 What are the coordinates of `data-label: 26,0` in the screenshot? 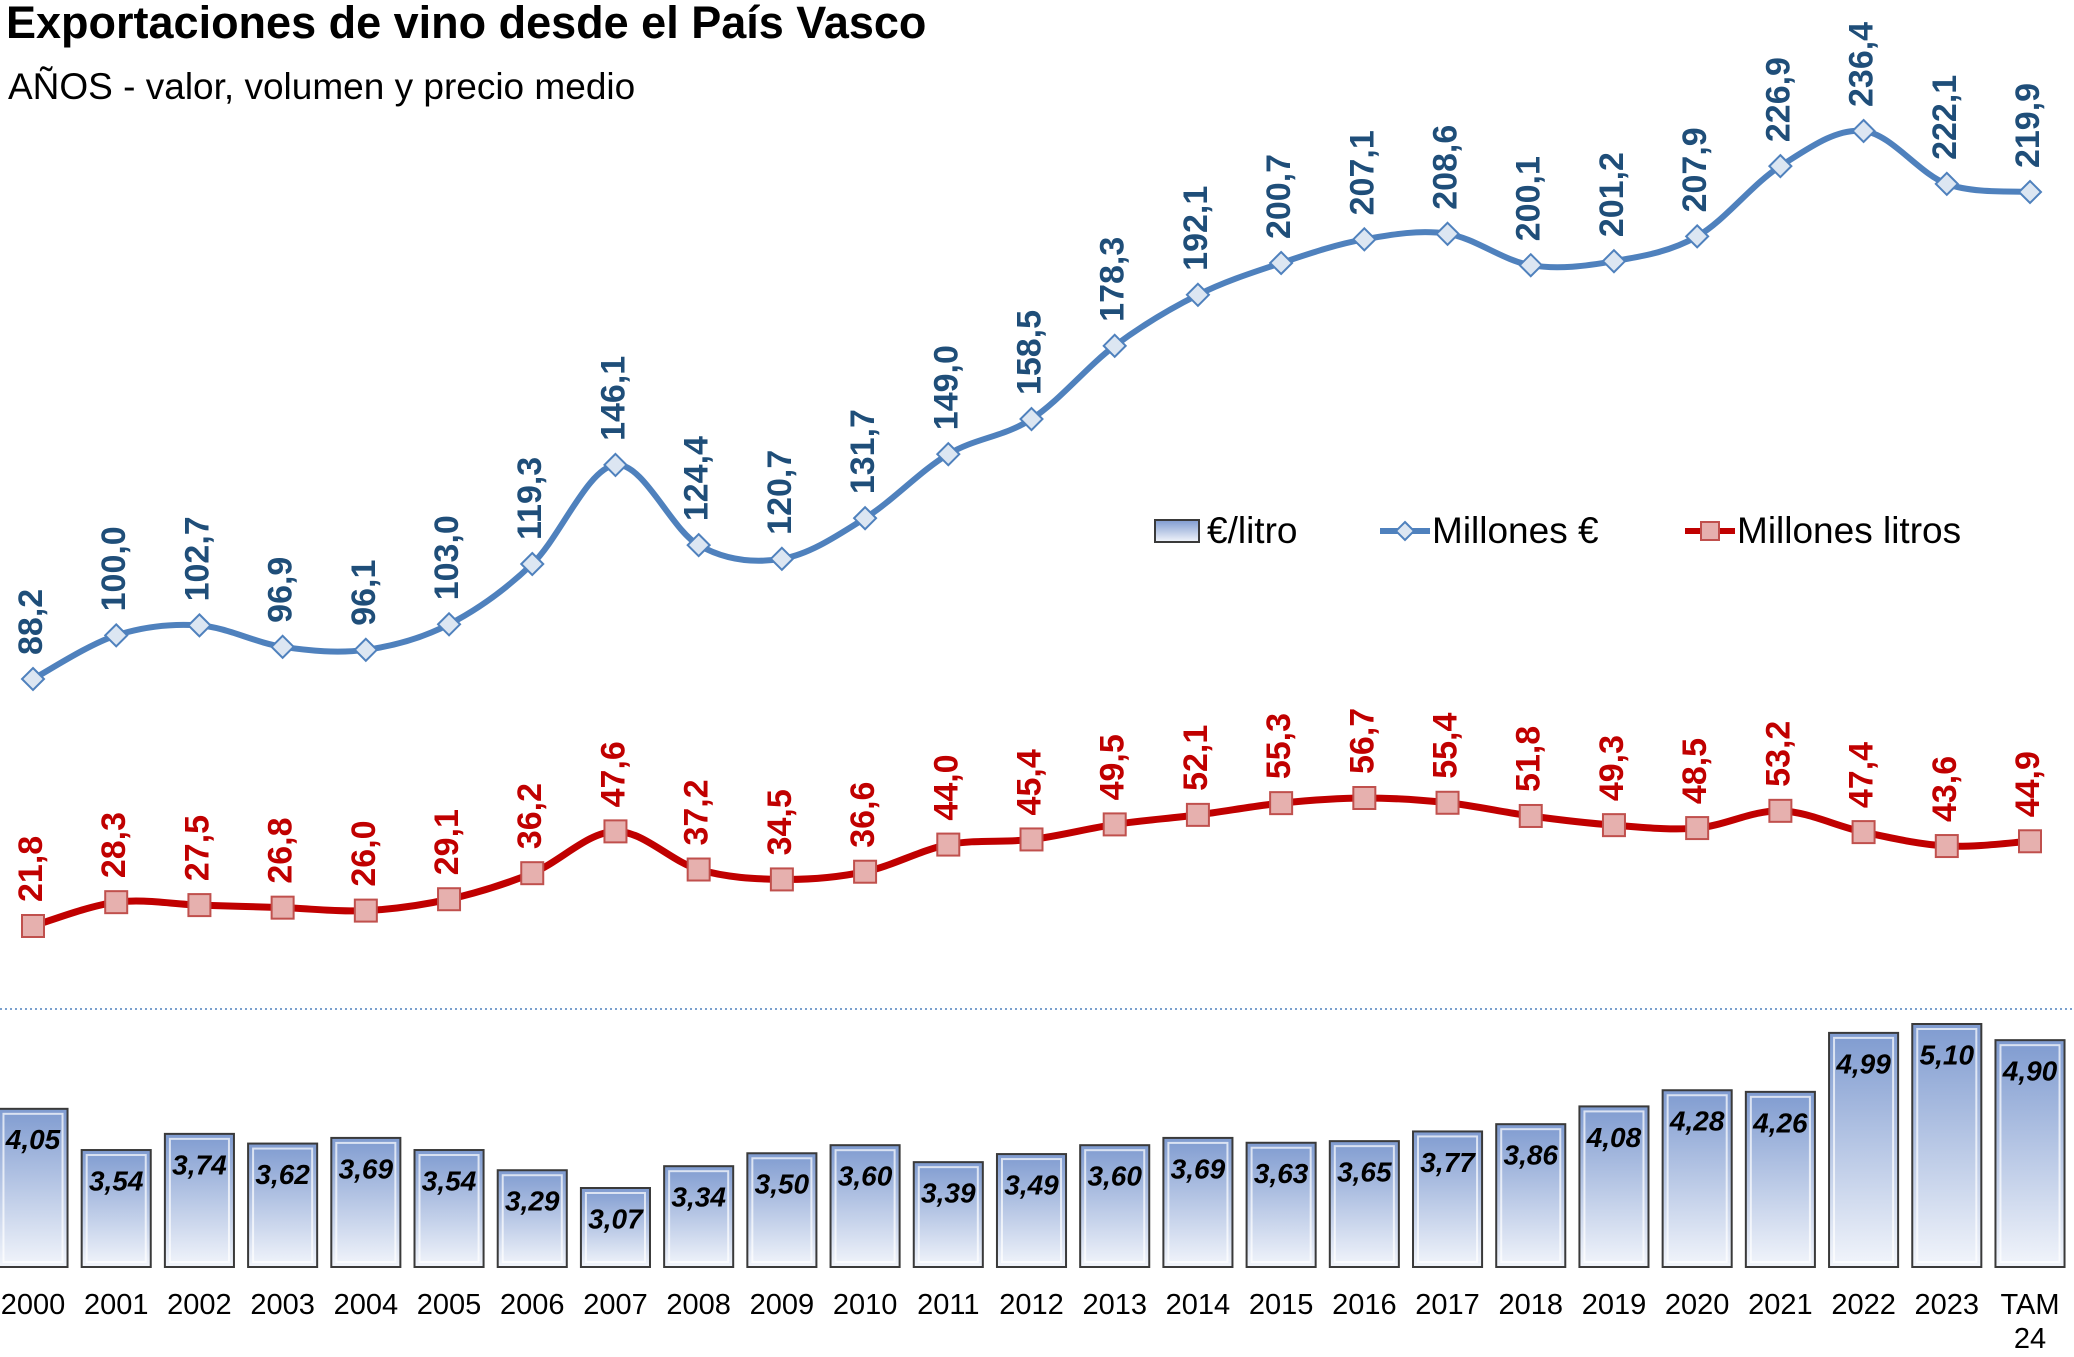 It's located at (364, 853).